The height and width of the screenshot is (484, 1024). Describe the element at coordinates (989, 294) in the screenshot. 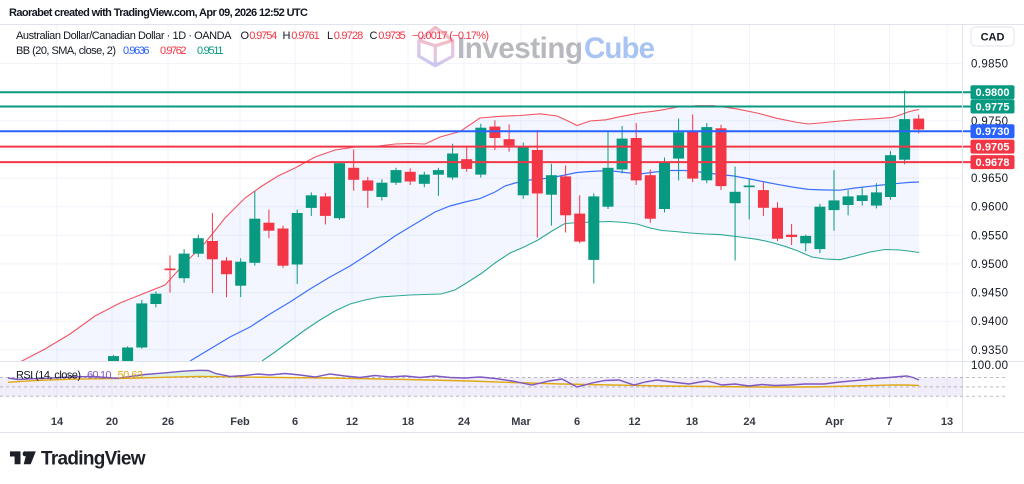

I see `svg-text: 0.9450` at that location.